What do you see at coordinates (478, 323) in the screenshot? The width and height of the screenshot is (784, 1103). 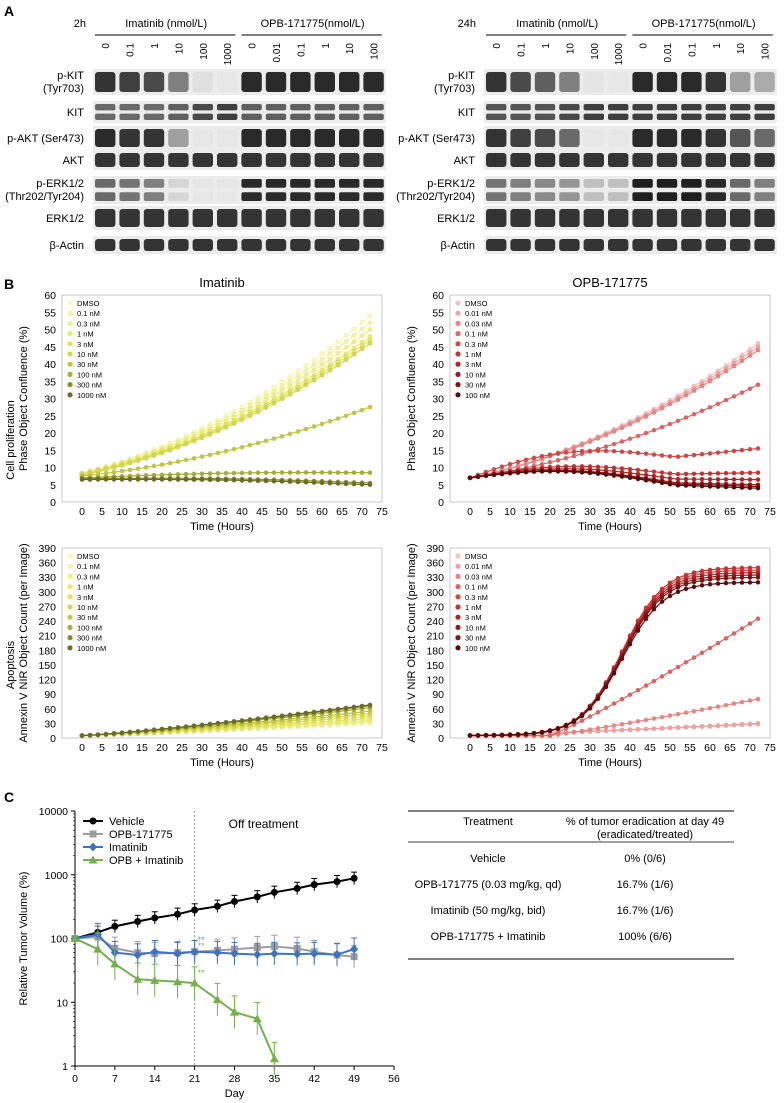 I see `legend-entry: 0.03 nM` at bounding box center [478, 323].